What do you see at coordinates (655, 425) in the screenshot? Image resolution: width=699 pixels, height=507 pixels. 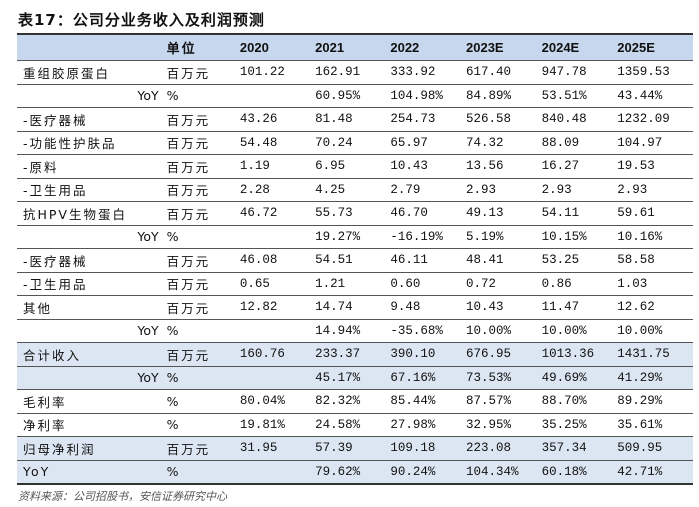 I see `cell-value: 35.61%` at bounding box center [655, 425].